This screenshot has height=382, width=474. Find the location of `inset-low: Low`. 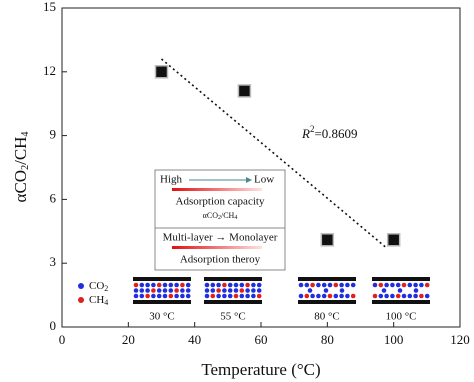

inset-low: Low is located at coordinates (264, 180).